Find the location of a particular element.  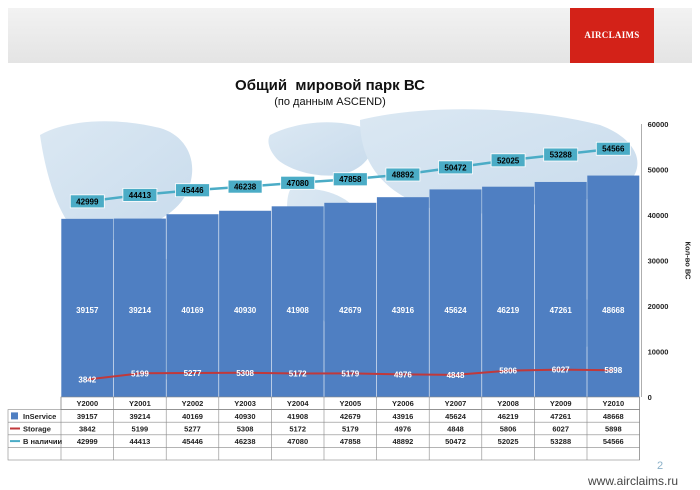

x-category-label: Y2010 is located at coordinates (613, 403).